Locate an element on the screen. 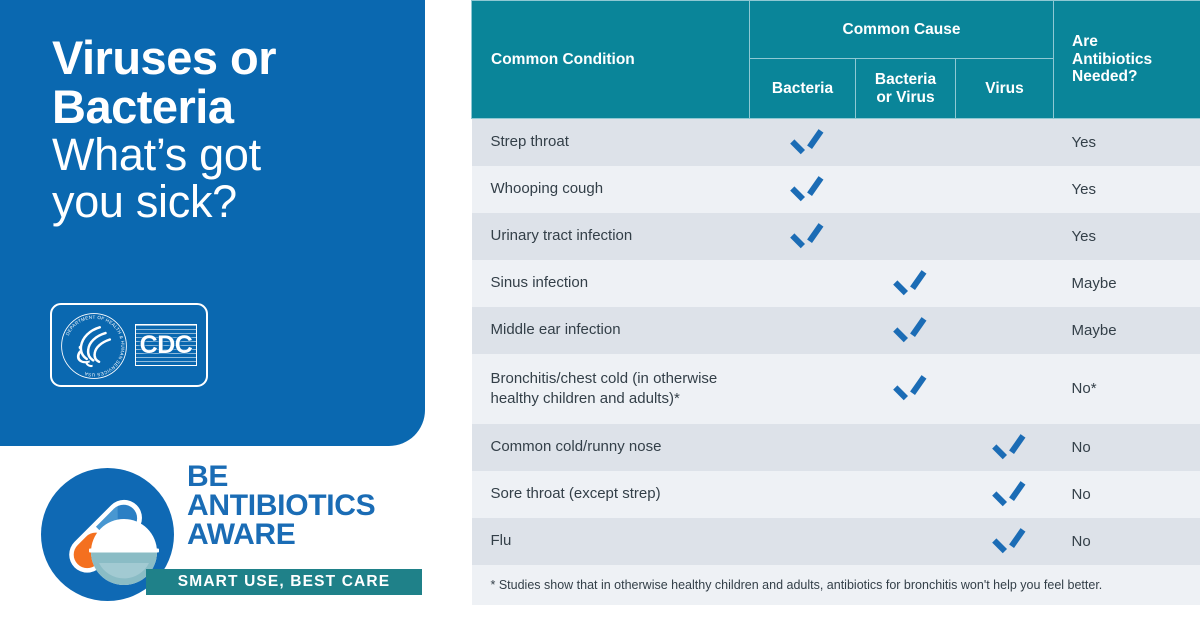 The height and width of the screenshot is (628, 1200). cell-condition: Whooping cough is located at coordinates (610, 189).